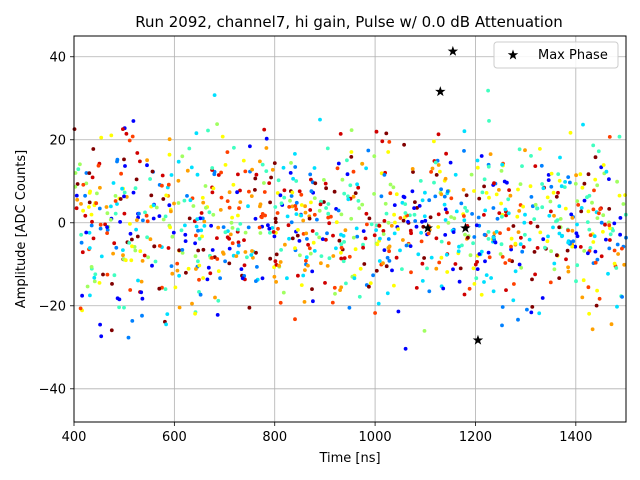 The image size is (640, 480). Describe the element at coordinates (174, 437) in the screenshot. I see `x-tick-label: 600` at that location.